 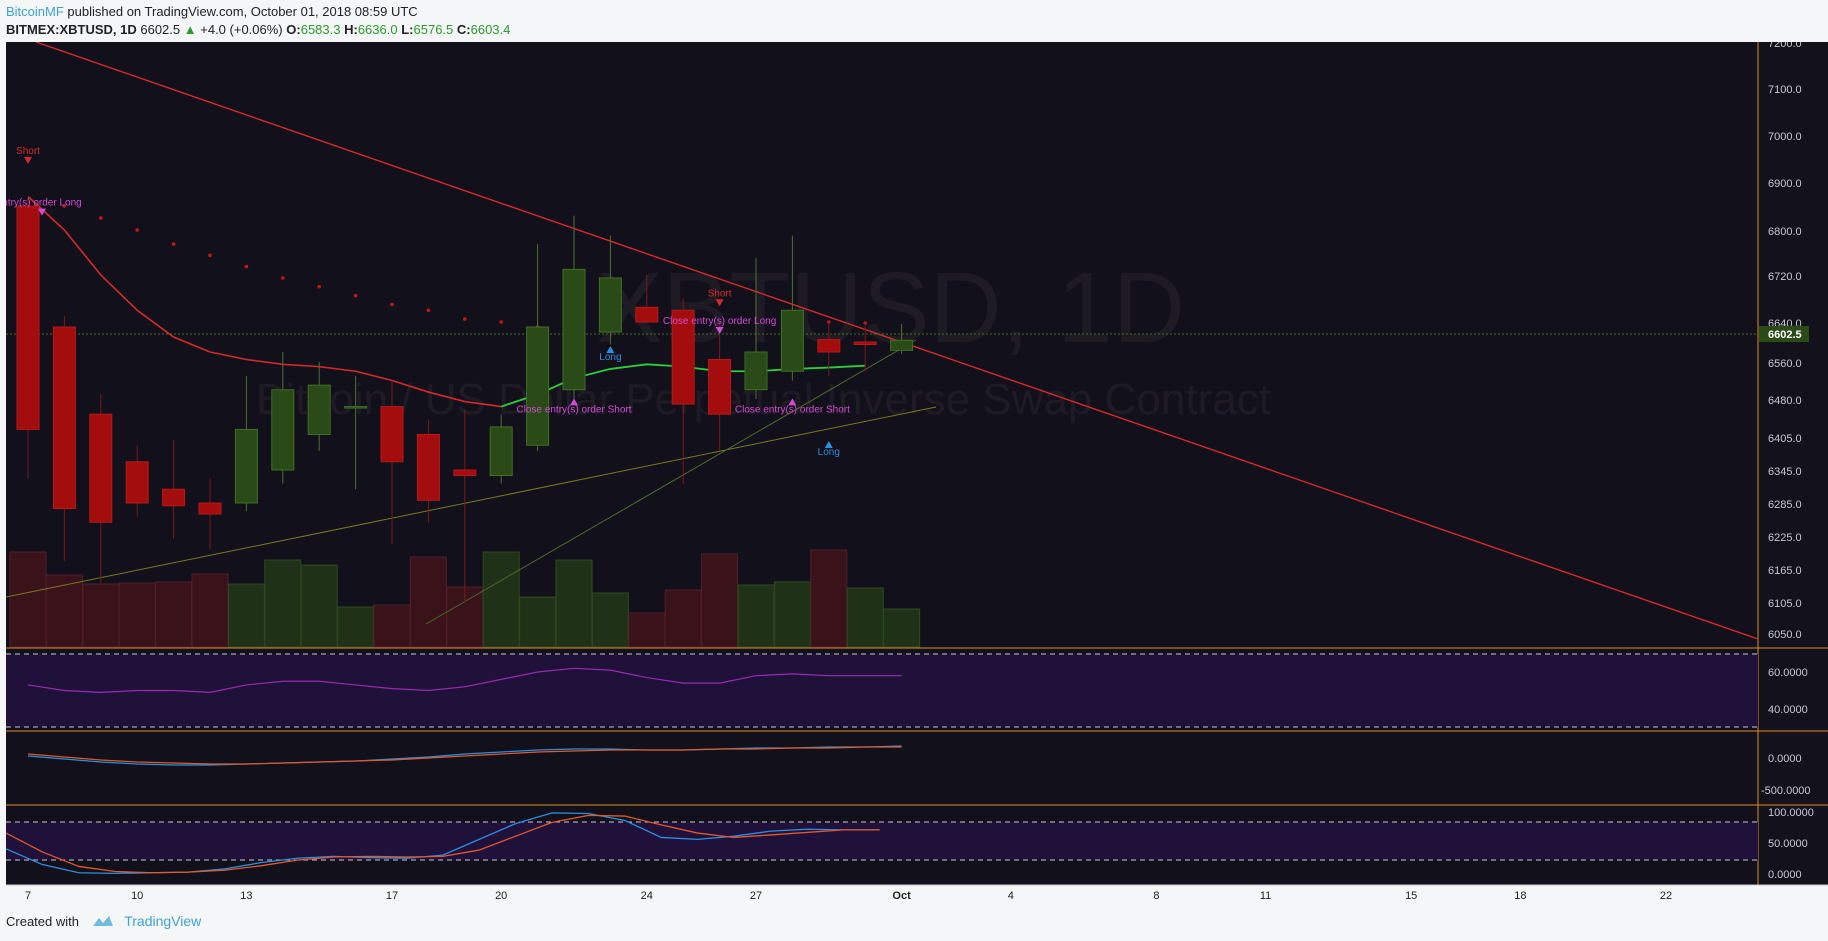 I want to click on strategy-label: ntry(s) order Long, so click(x=44, y=203).